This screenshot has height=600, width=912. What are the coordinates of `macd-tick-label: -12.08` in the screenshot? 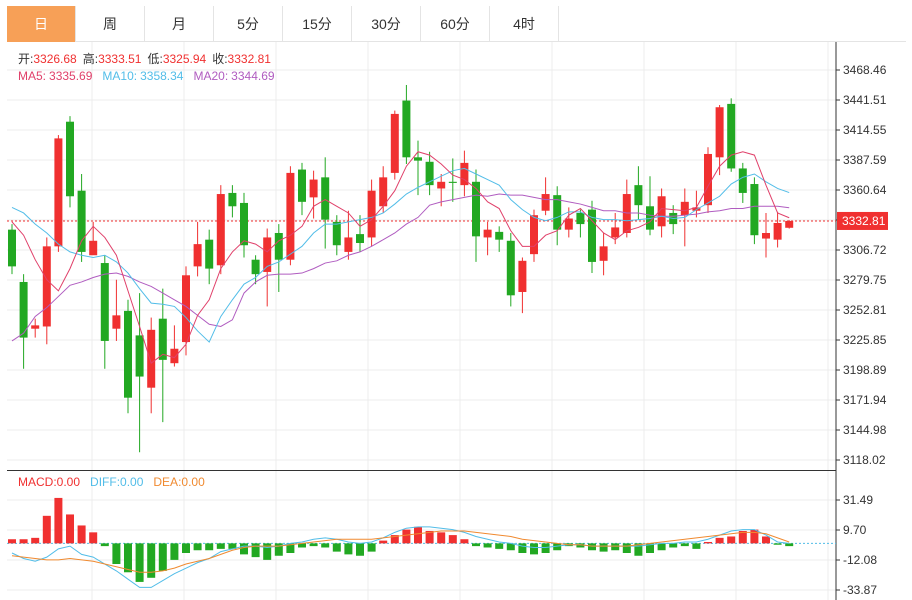 It's located at (860, 560).